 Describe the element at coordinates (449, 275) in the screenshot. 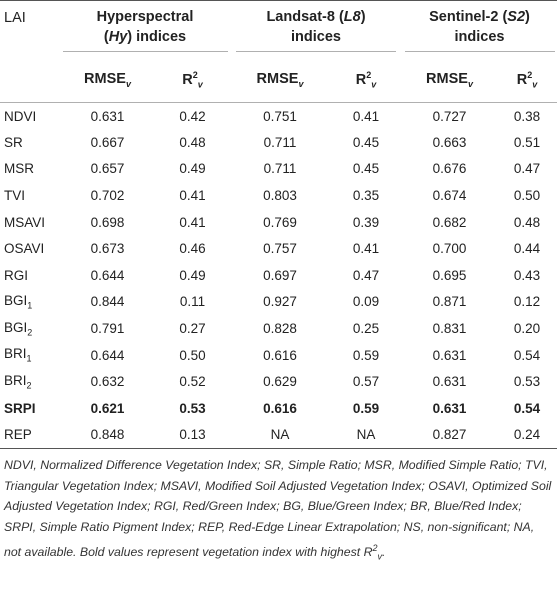

I see `rmse-cell: 0.695` at that location.